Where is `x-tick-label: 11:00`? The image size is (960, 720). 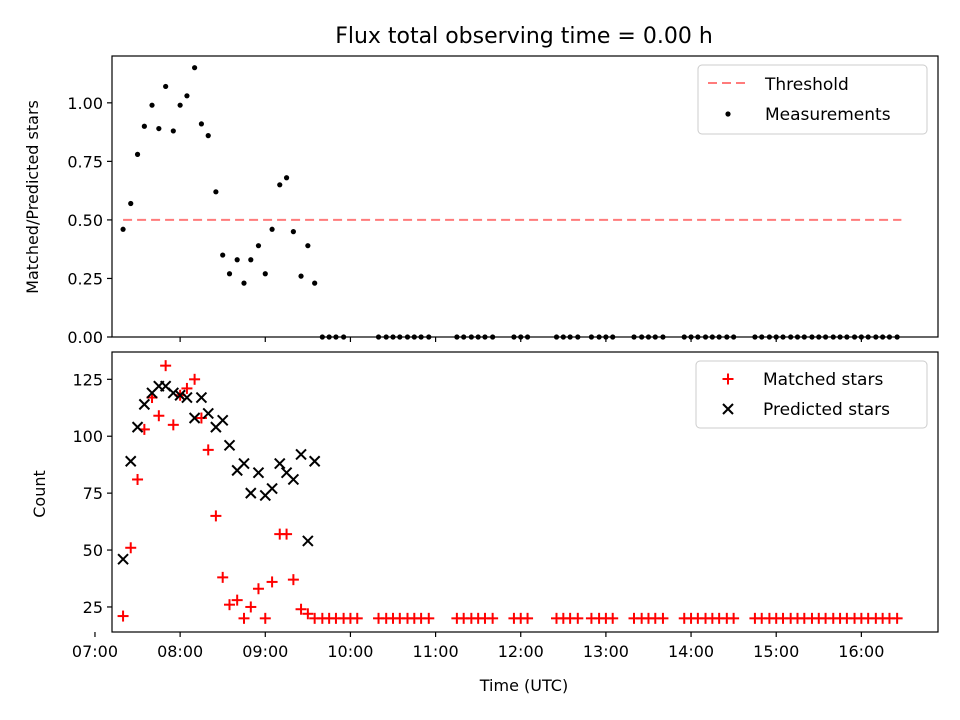 x-tick-label: 11:00 is located at coordinates (436, 651).